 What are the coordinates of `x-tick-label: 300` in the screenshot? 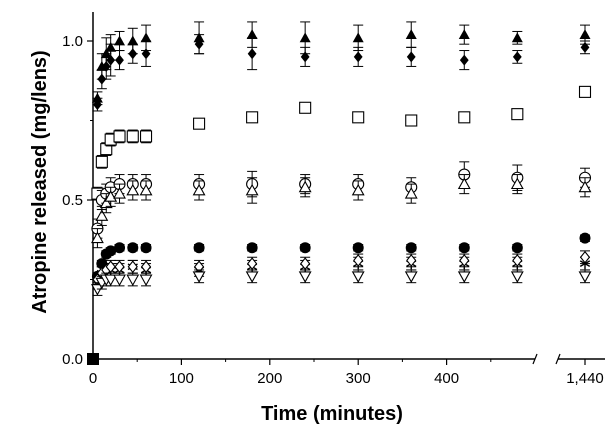 It's located at (358, 378).